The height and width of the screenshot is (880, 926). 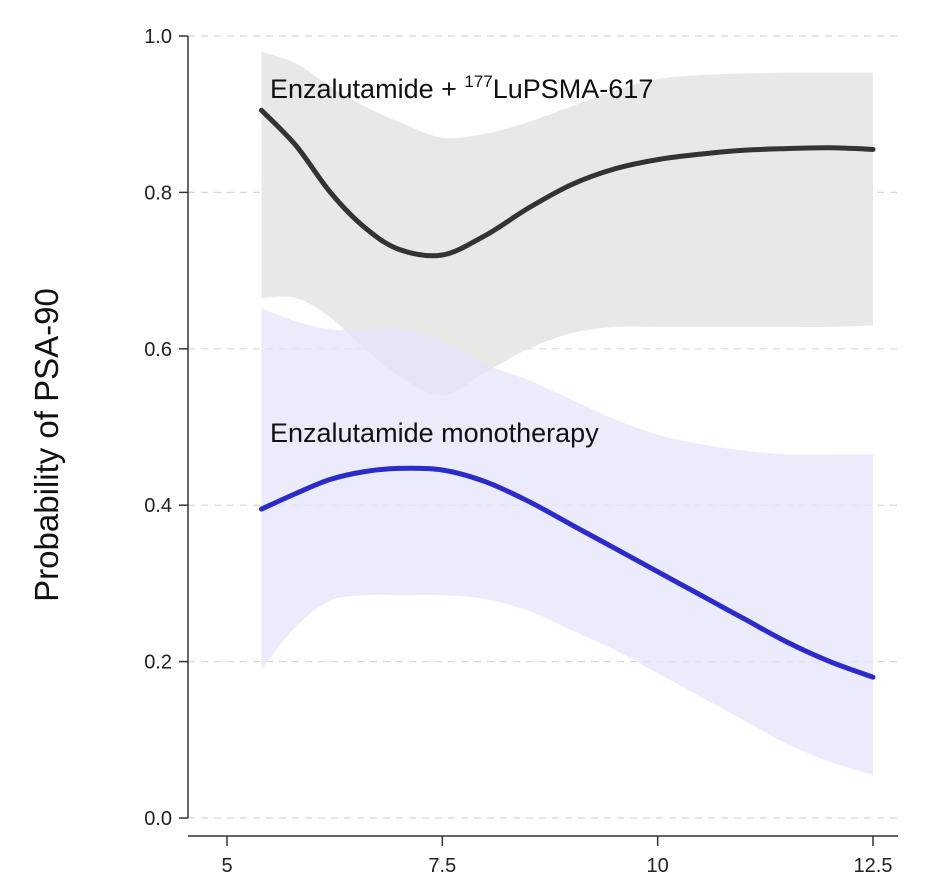 I want to click on y-tick-label-0.8: 0.8, so click(x=158, y=193).